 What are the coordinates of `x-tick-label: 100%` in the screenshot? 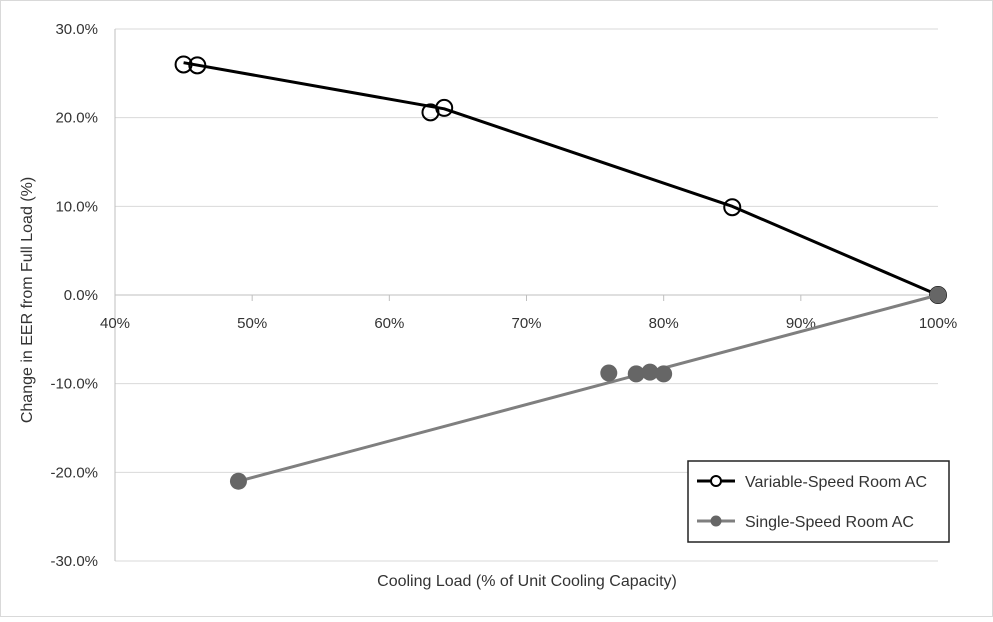 It's located at (938, 323).